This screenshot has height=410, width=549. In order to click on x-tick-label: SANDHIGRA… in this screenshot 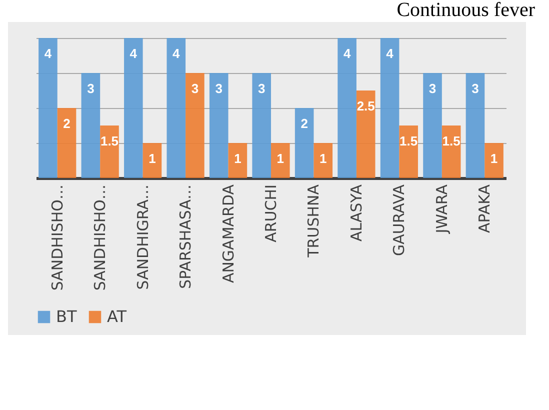, I will do `click(143, 237)`.